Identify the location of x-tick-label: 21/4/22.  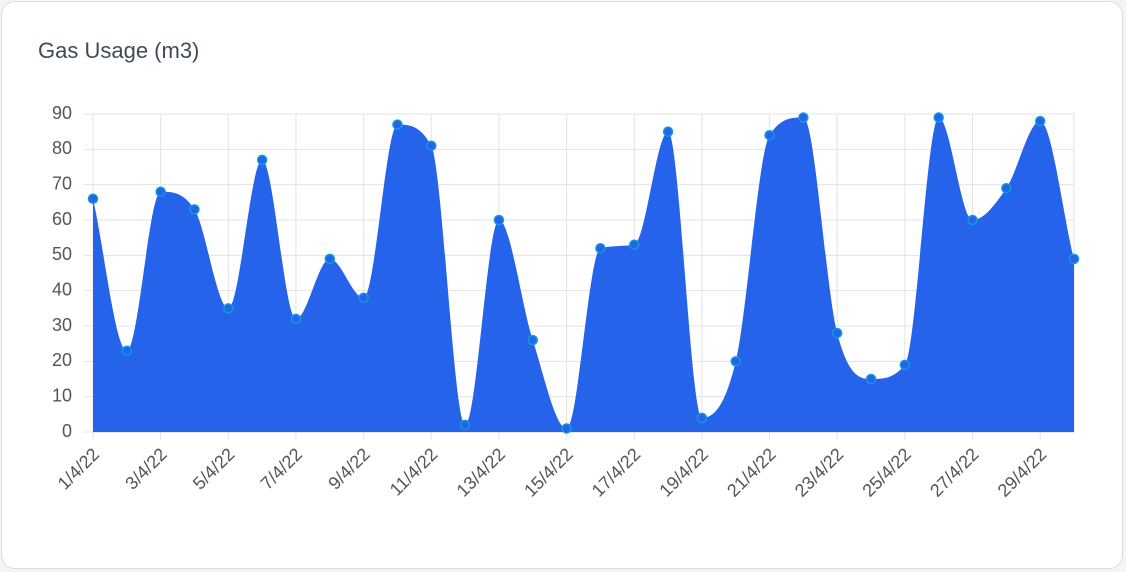
(751, 472).